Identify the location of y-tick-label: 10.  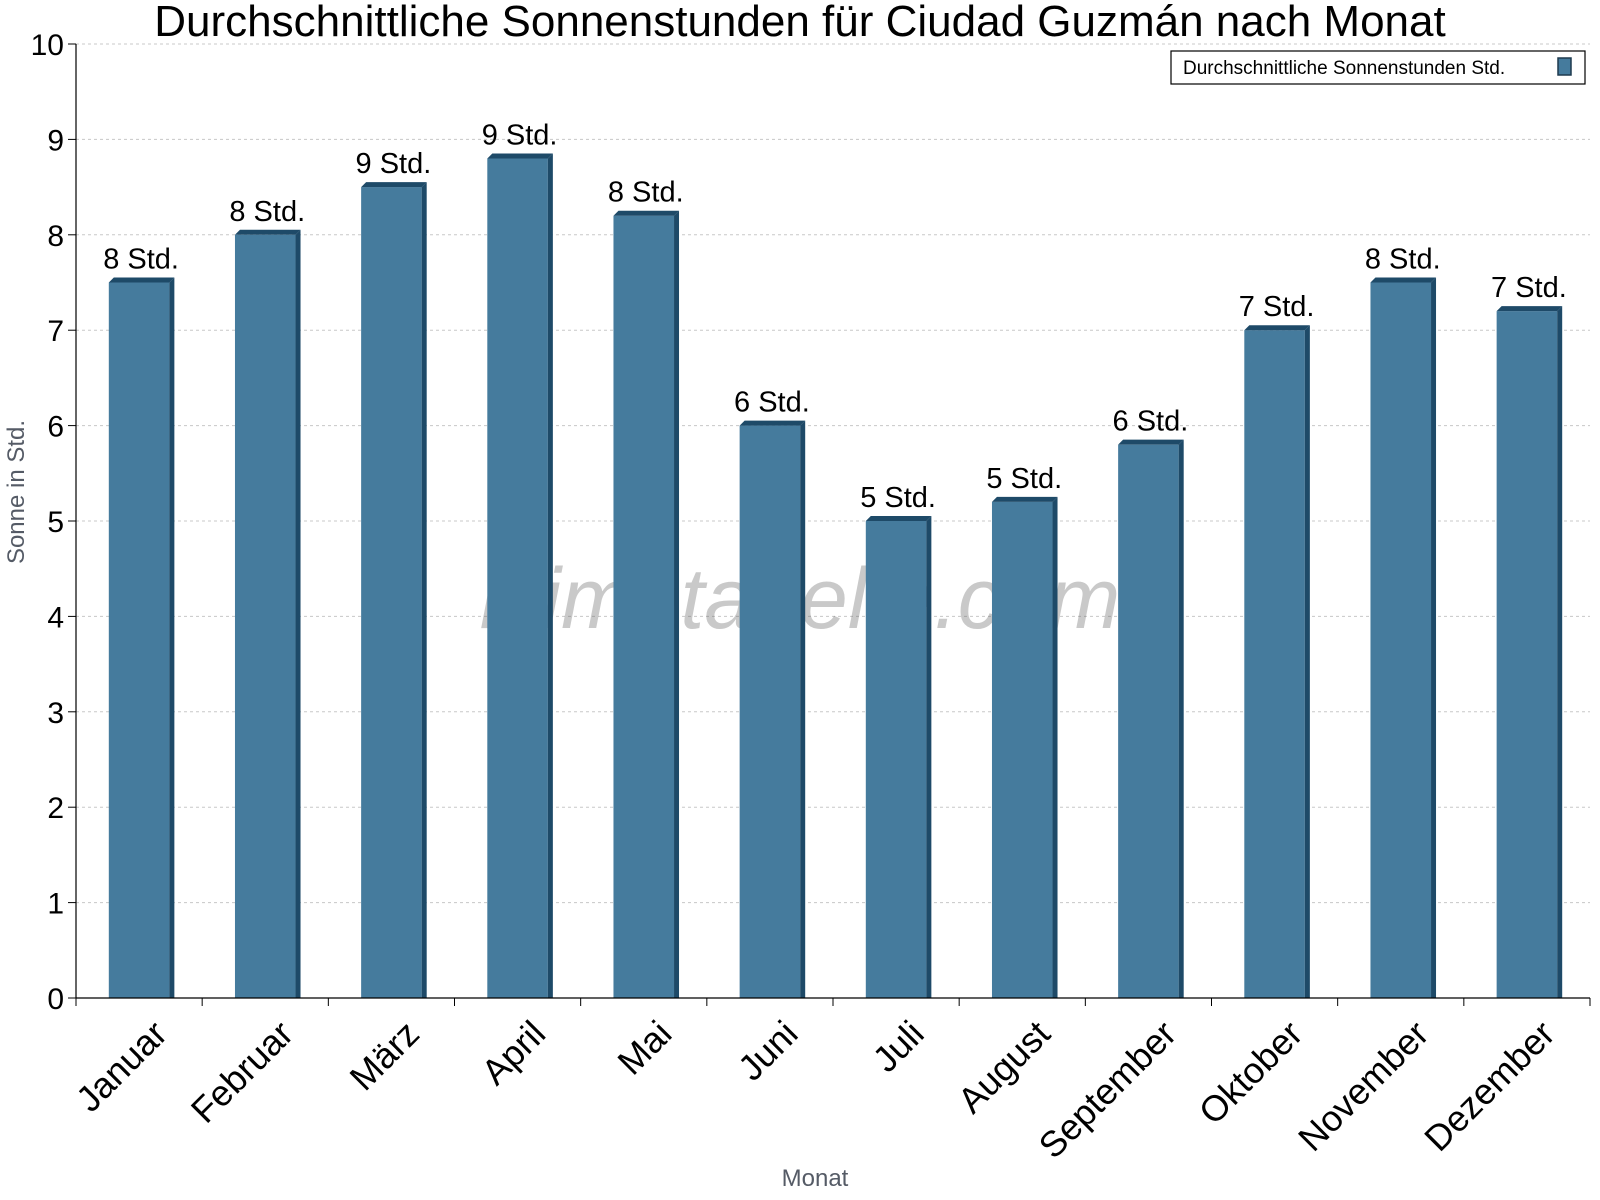
(47, 45).